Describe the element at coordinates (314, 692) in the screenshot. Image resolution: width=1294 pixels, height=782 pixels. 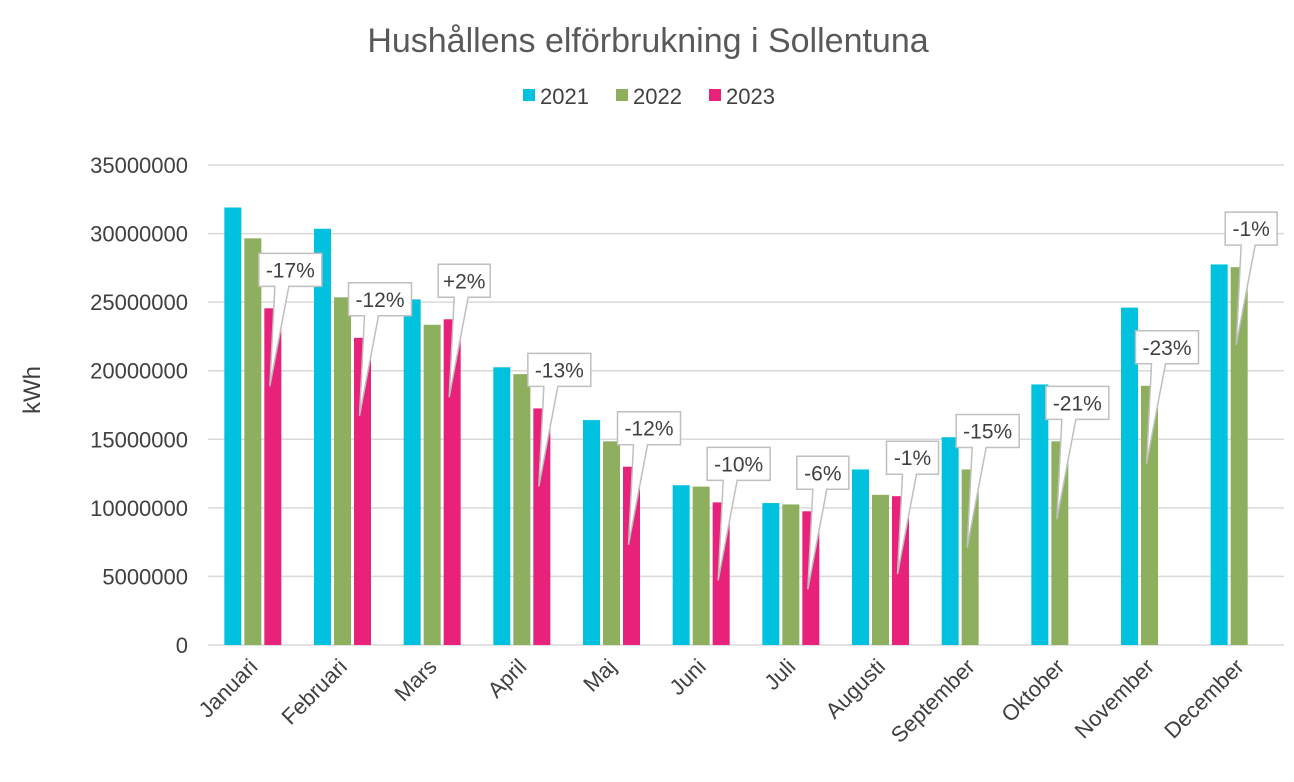
I see `x-tick-label: Februari` at that location.